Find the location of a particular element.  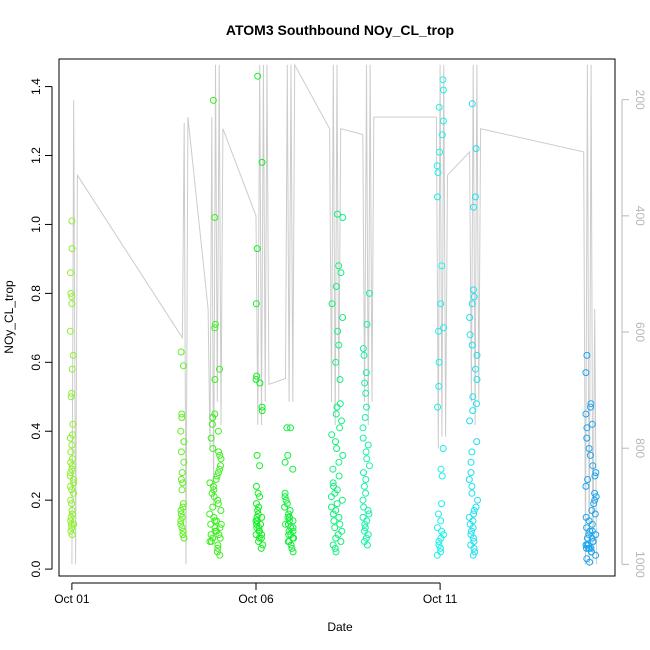

x-axis: Oct 01 Oct 06 Oct 11 is located at coordinates (256, 594).